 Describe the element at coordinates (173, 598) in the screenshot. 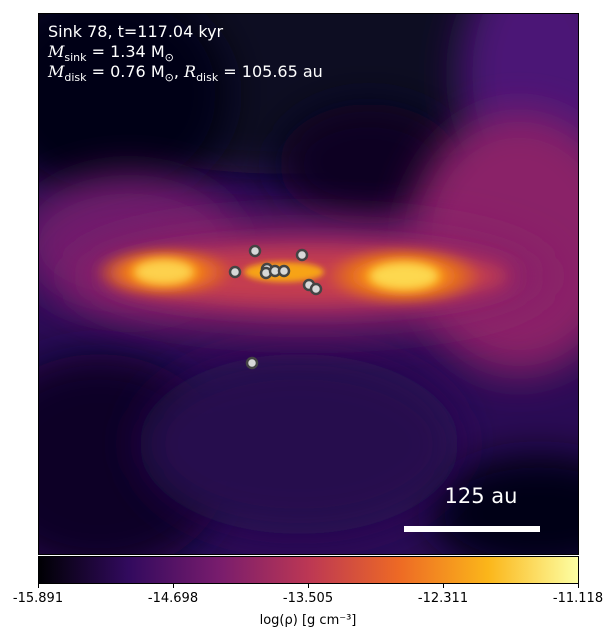

I see `colorbar-tick-label: -14.698` at that location.